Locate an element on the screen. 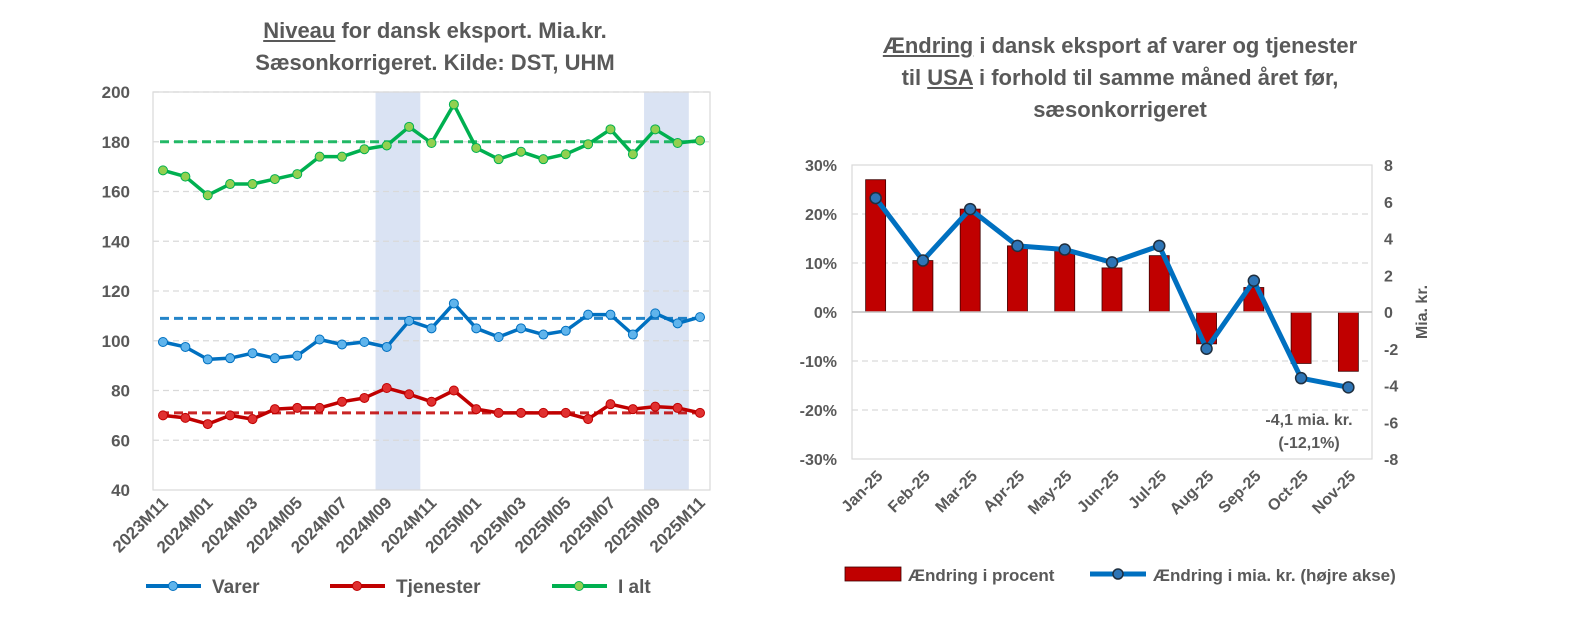 The width and height of the screenshot is (1583, 632). y-left-tick-label: -10% is located at coordinates (818, 362).